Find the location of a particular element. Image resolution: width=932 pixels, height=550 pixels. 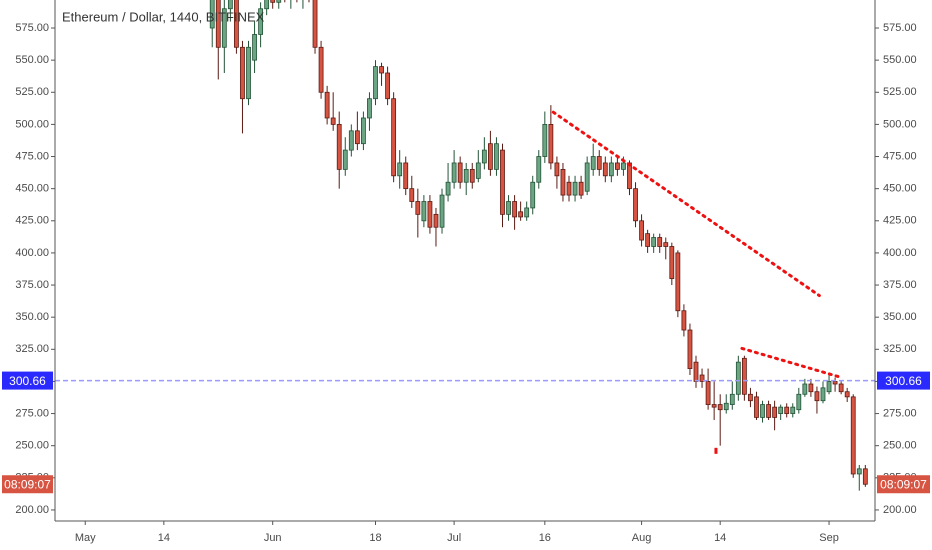

x-tick-label: Jun is located at coordinates (273, 538).